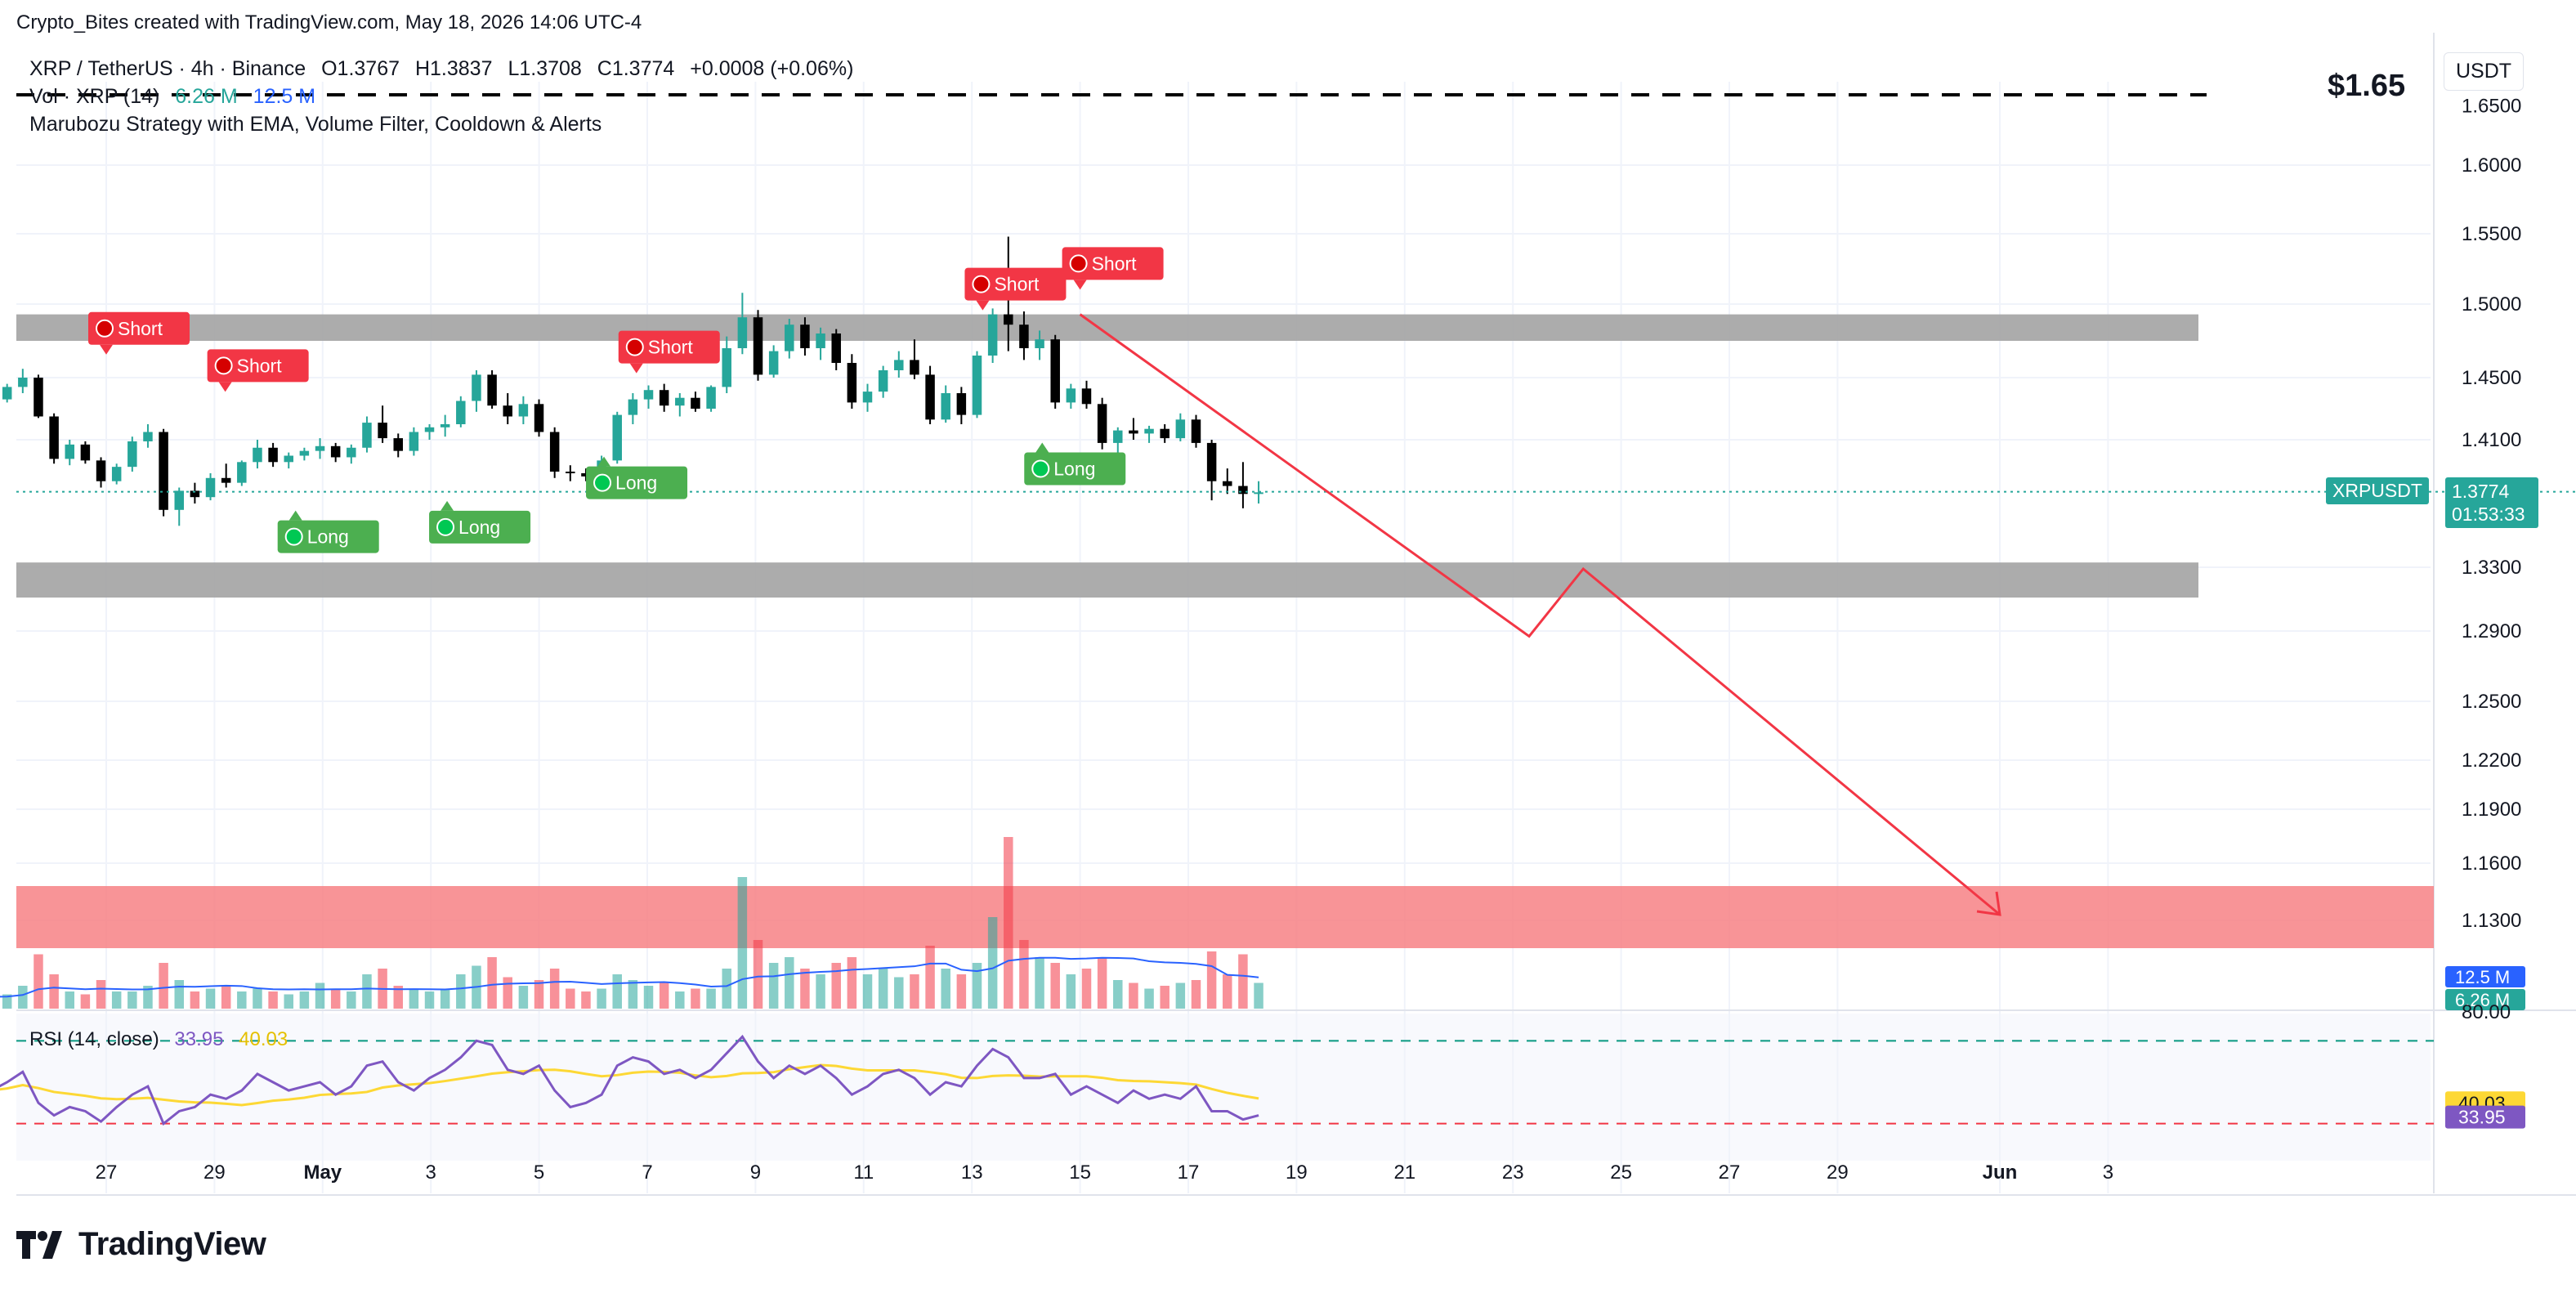  What do you see at coordinates (1621, 1172) in the screenshot?
I see `date-tick-label: 25` at bounding box center [1621, 1172].